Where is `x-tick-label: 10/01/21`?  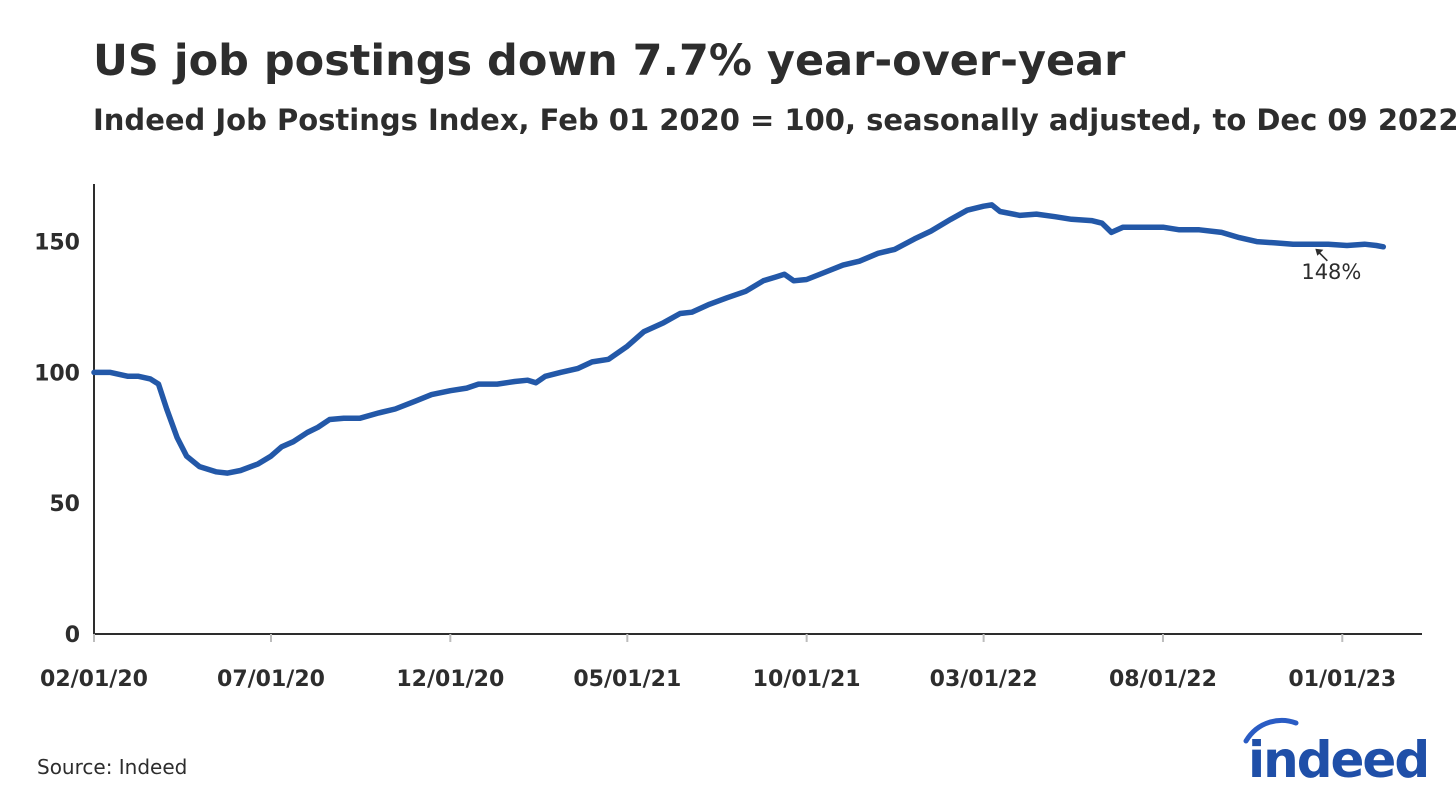
x-tick-label: 10/01/21 is located at coordinates (807, 679).